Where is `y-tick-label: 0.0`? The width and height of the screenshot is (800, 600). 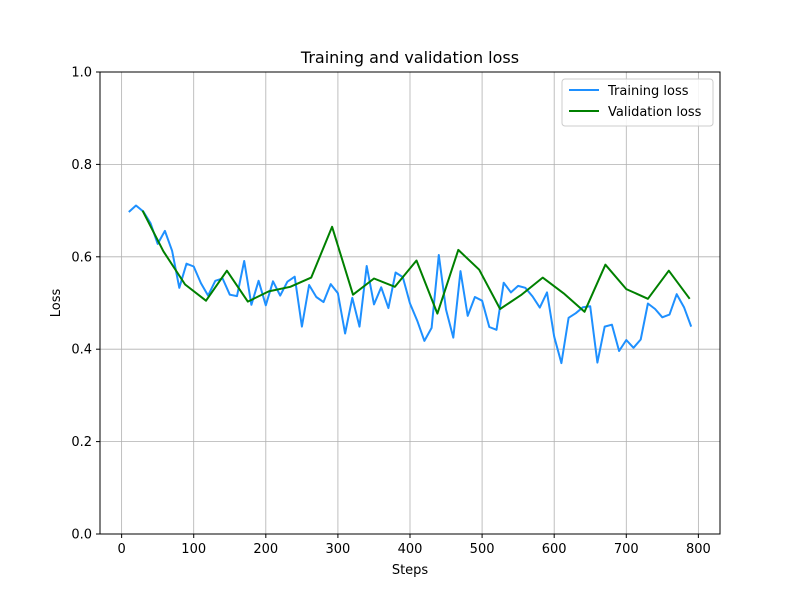 y-tick-label: 0.0 is located at coordinates (81, 535).